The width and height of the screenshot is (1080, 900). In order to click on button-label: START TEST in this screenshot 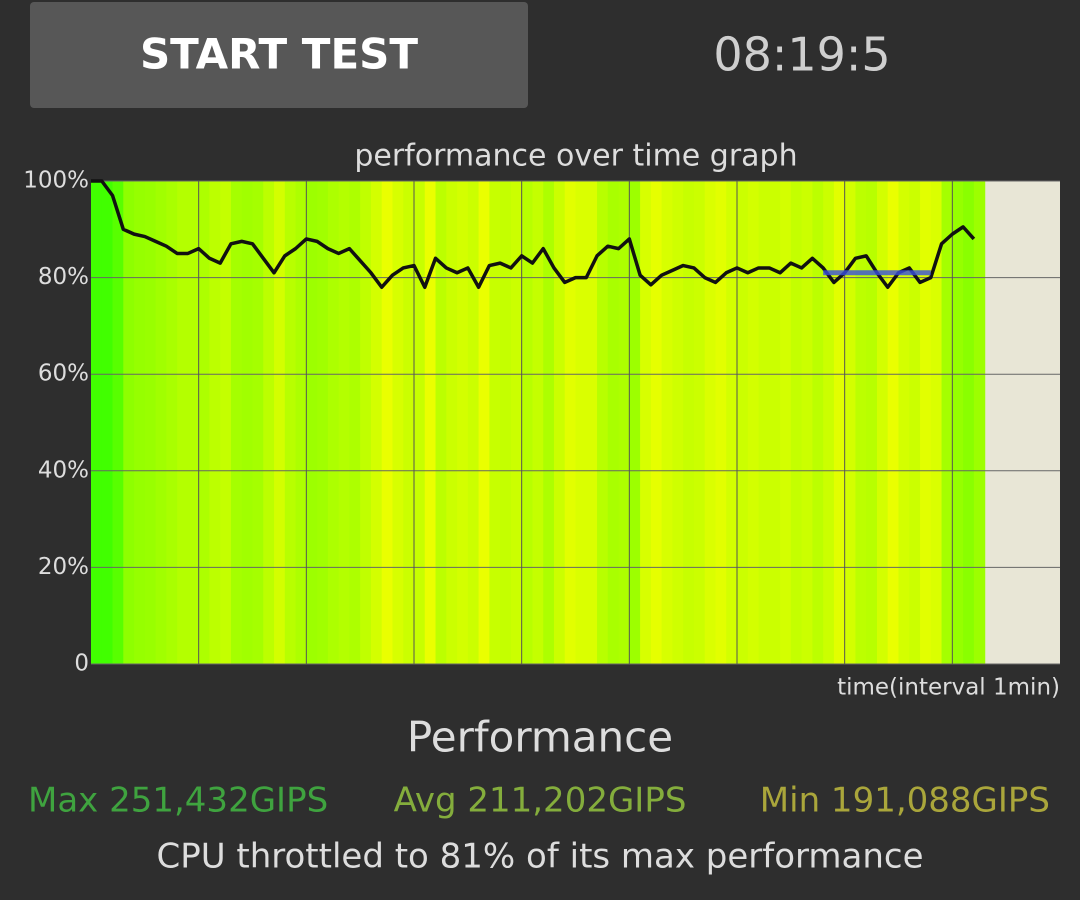, I will do `click(279, 54)`.